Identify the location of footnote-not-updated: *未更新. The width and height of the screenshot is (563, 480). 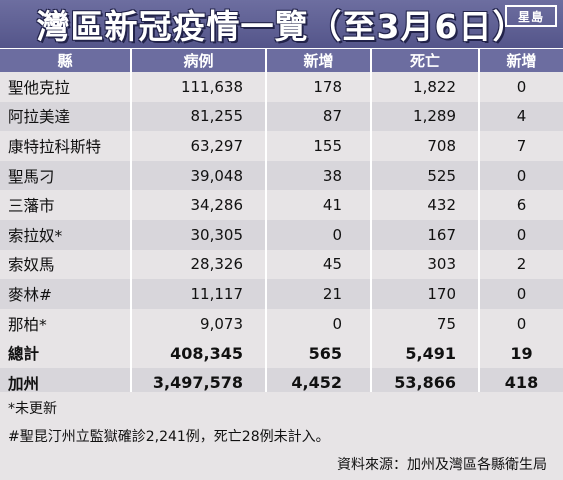
(32, 409).